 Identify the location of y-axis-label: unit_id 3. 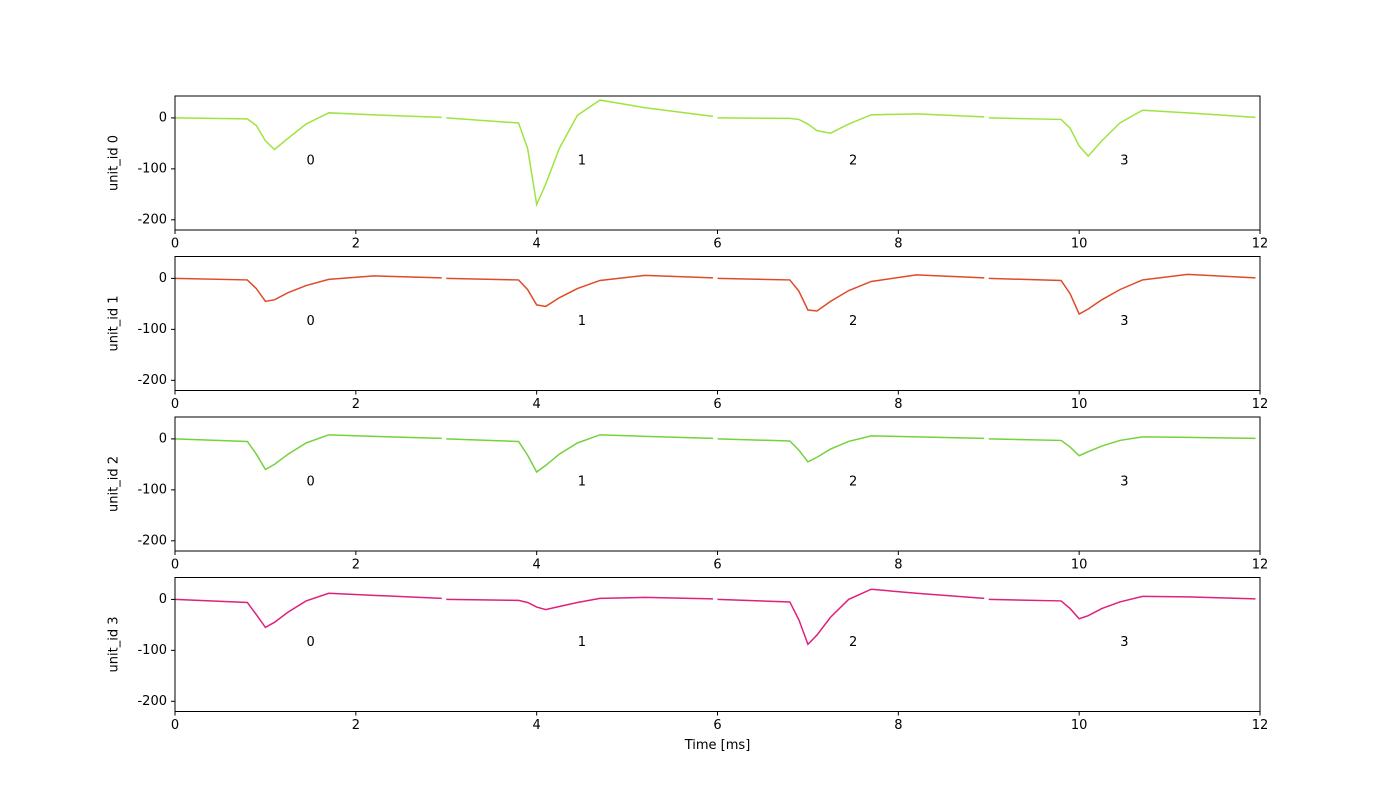
(114, 645).